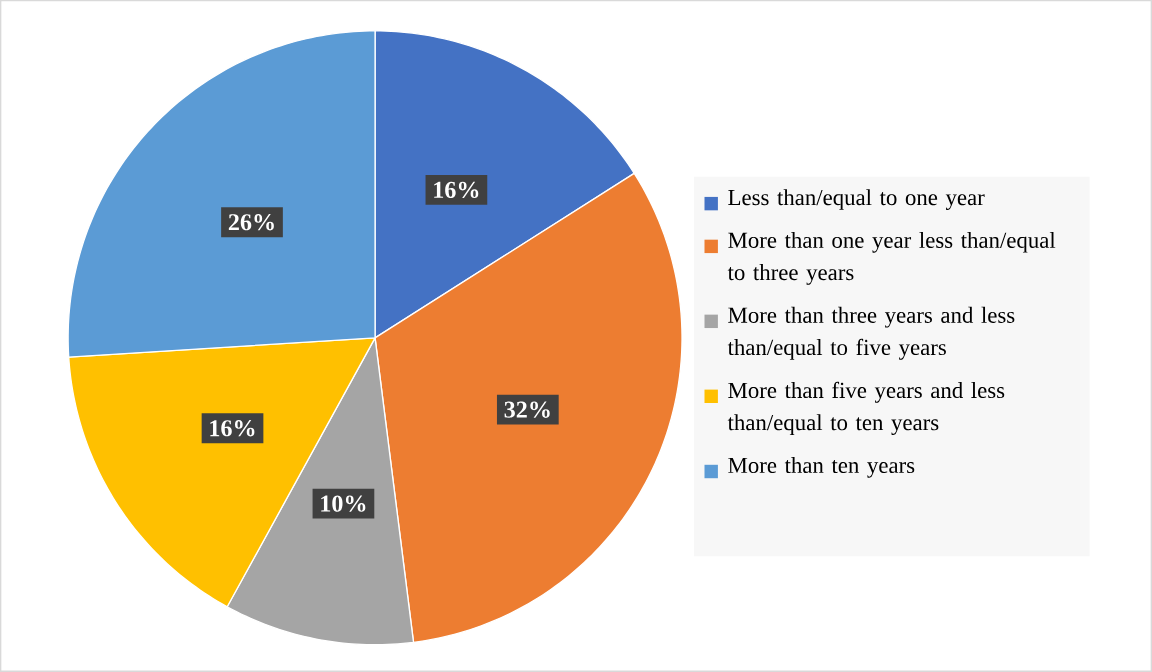  What do you see at coordinates (891, 258) in the screenshot?
I see `legend-label: More than one year less than/equal to three years` at bounding box center [891, 258].